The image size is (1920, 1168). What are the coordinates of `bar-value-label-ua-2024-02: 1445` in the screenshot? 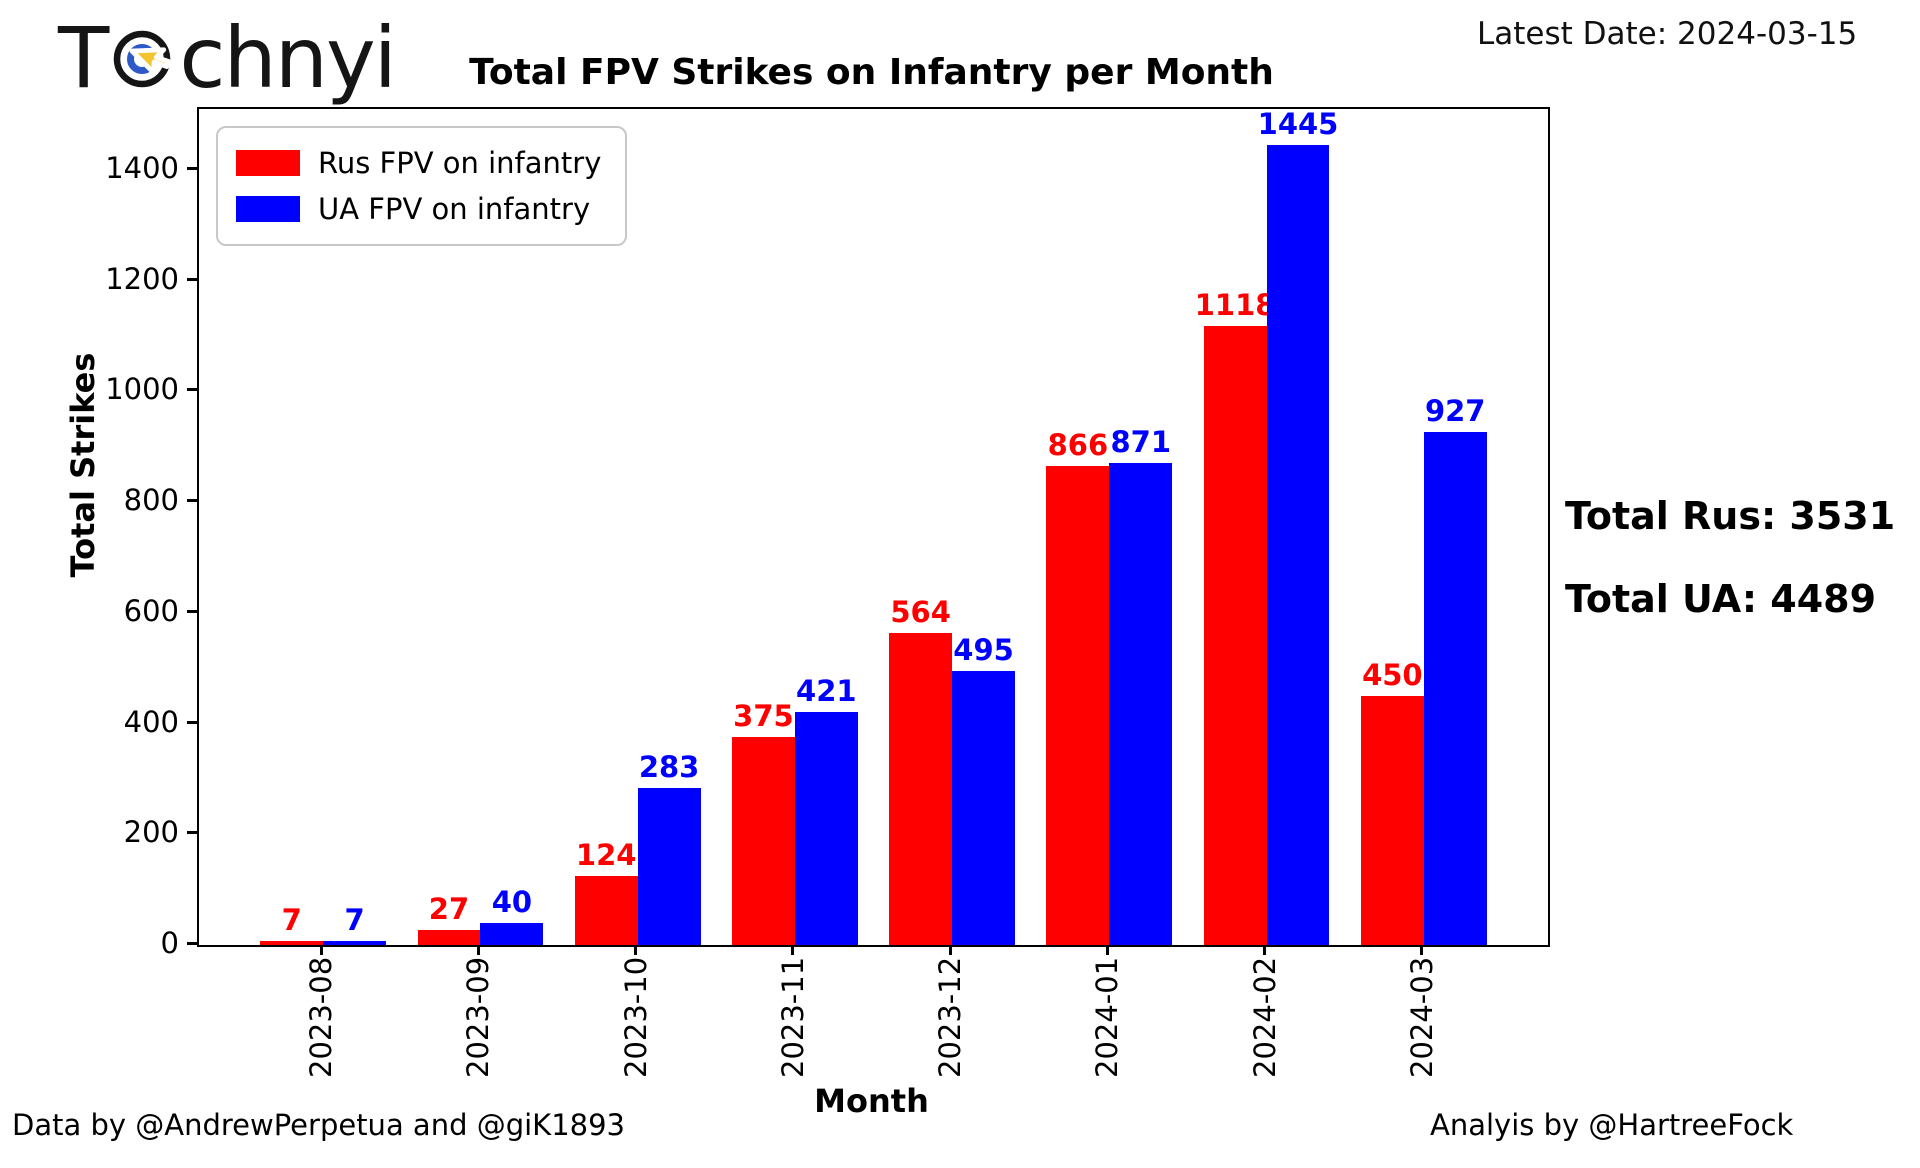 It's located at (1298, 124).